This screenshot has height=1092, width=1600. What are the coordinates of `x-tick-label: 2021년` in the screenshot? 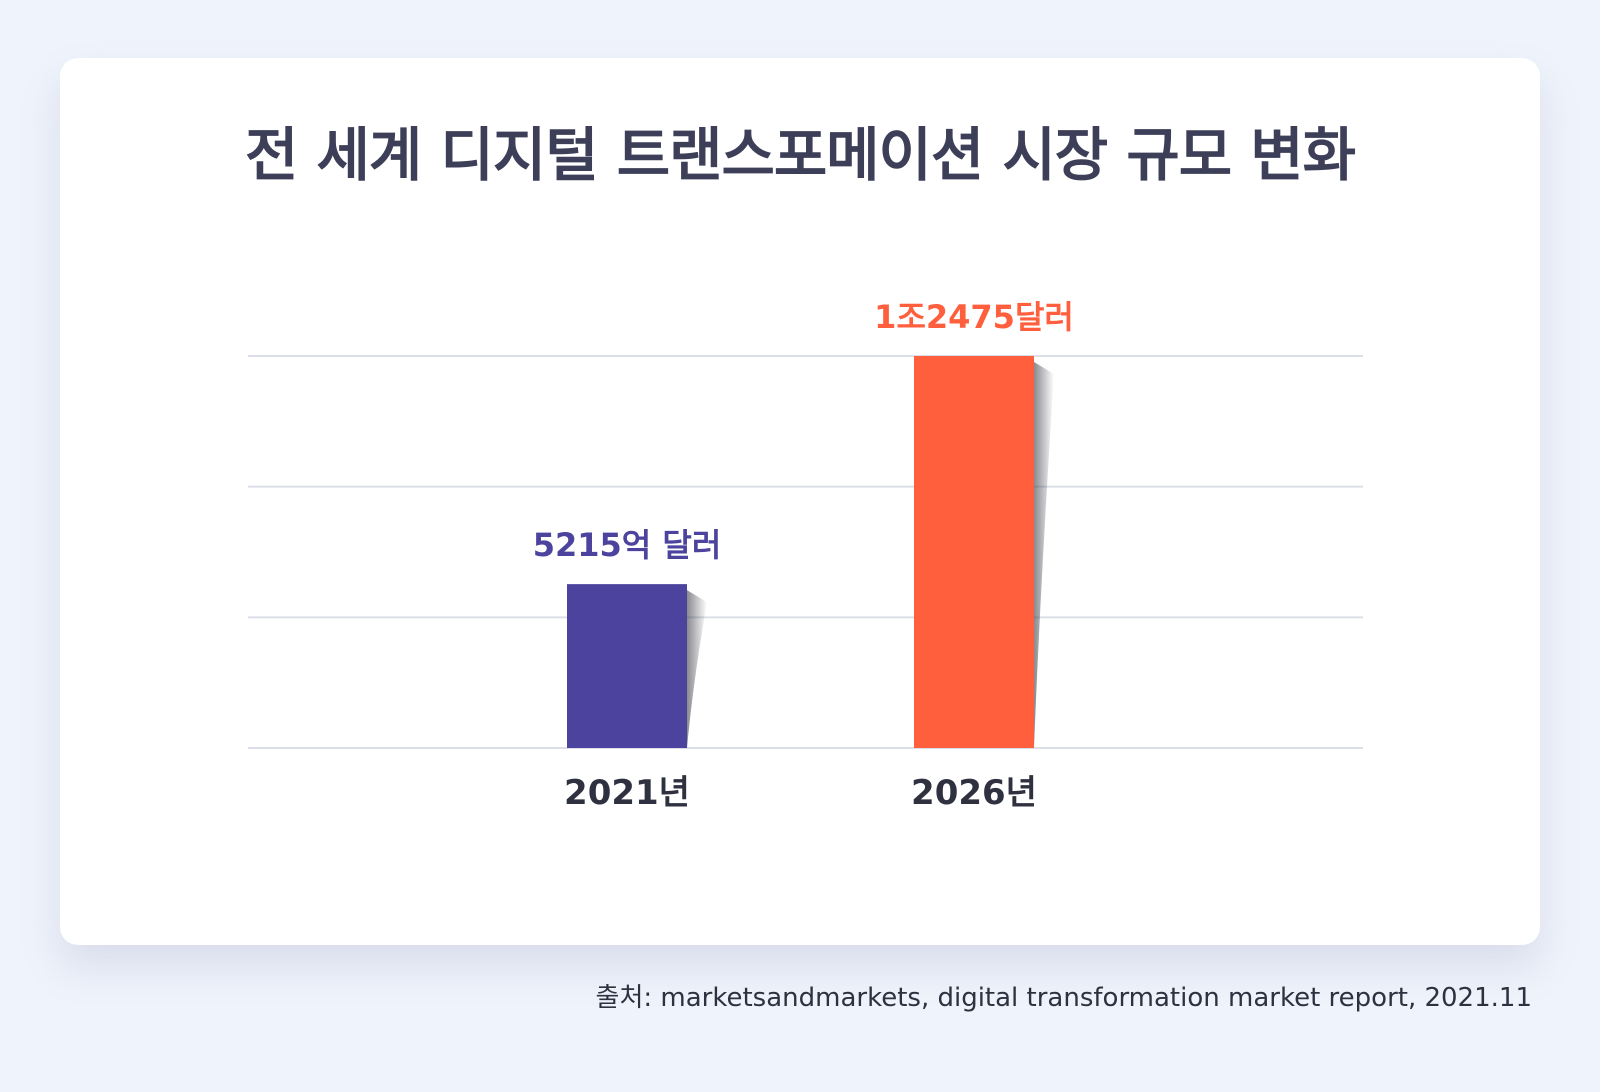 It's located at (627, 793).